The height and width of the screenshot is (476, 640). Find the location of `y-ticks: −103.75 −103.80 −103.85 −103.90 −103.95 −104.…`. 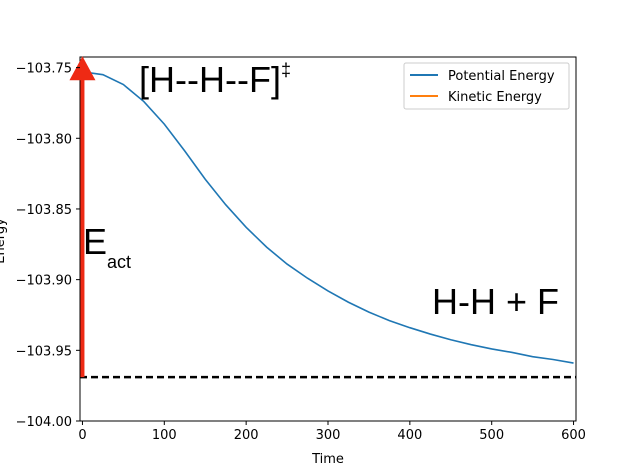

y-ticks: −103.75 −103.80 −103.85 −103.90 −103.95 −104.… is located at coordinates (48, 246).